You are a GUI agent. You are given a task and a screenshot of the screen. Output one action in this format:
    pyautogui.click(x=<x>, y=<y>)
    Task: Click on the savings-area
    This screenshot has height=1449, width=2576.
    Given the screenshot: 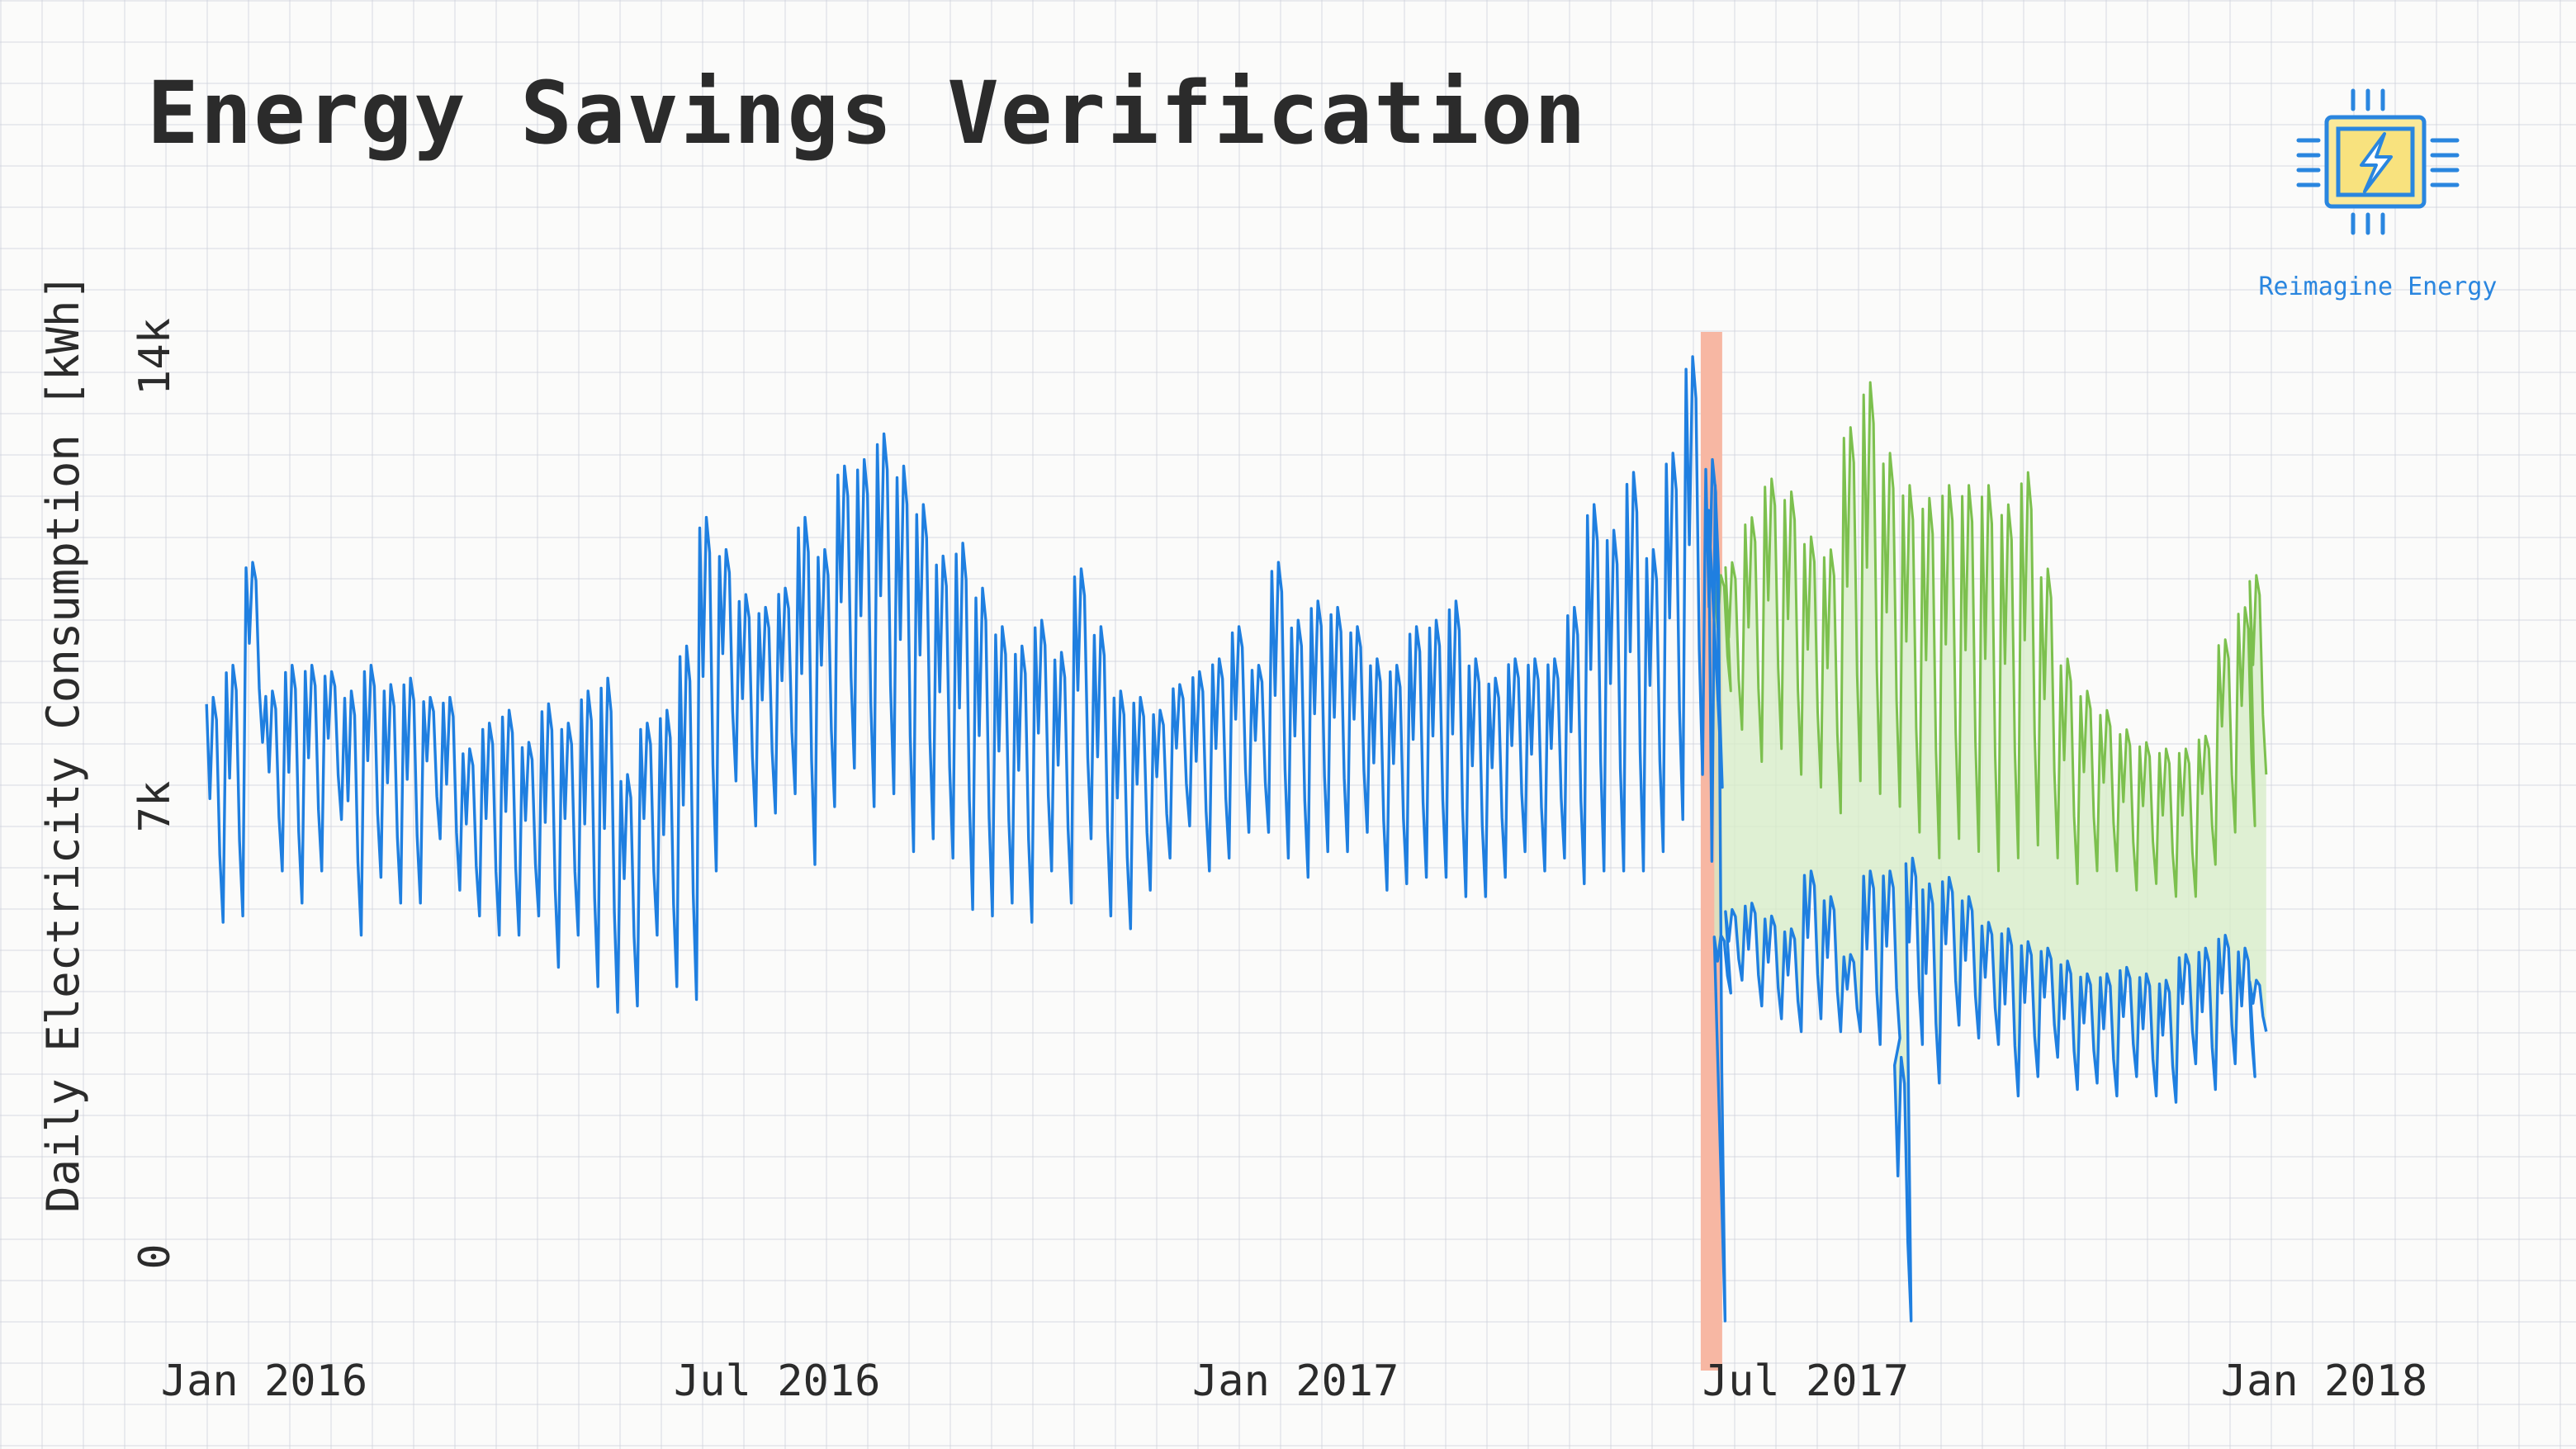 What is the action you would take?
    pyautogui.click(x=1990, y=851)
    